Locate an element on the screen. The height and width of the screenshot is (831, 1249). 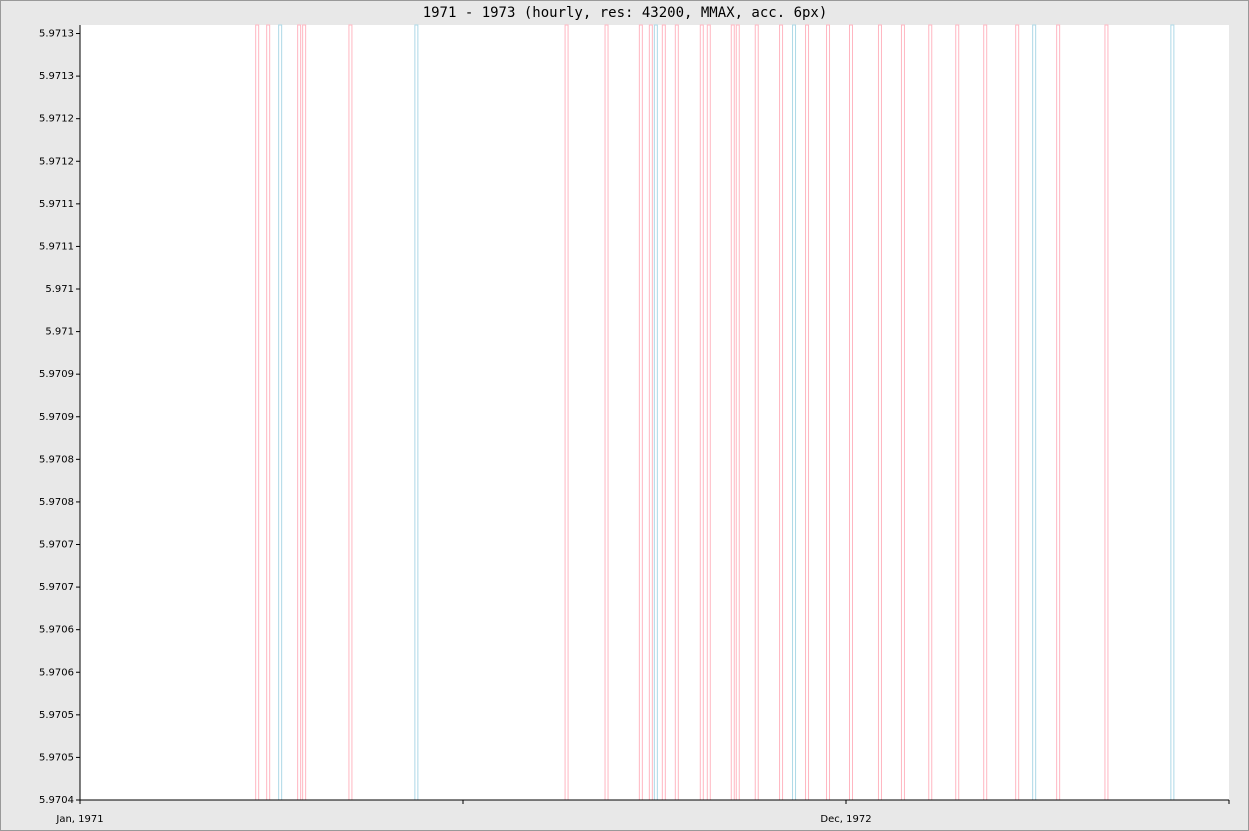
x-tick-label: Jan, 1971 is located at coordinates (79, 819).